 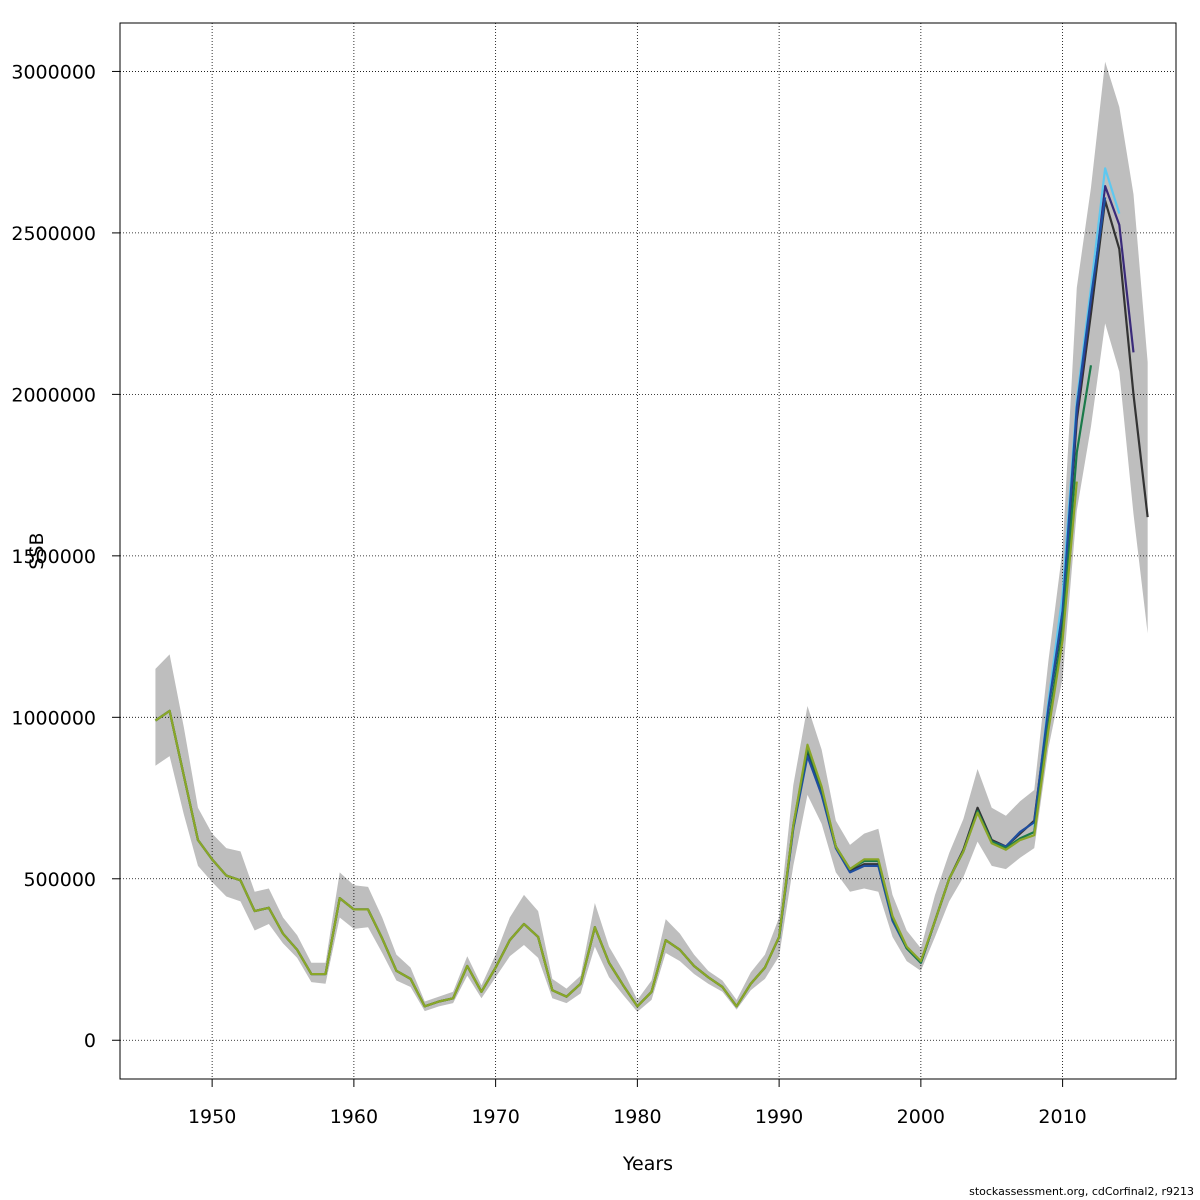 What do you see at coordinates (53, 72) in the screenshot?
I see `y-tick-label: 3000000` at bounding box center [53, 72].